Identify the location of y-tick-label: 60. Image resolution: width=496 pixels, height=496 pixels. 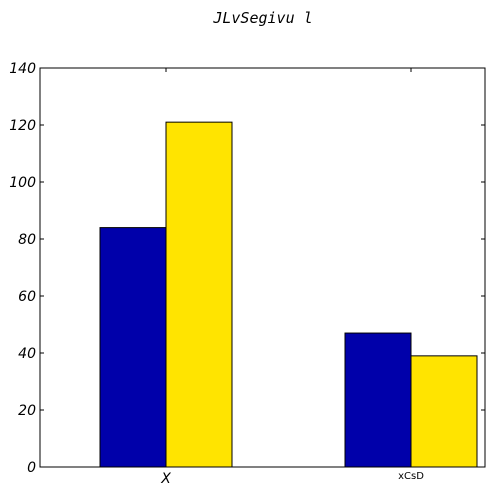
(27, 297).